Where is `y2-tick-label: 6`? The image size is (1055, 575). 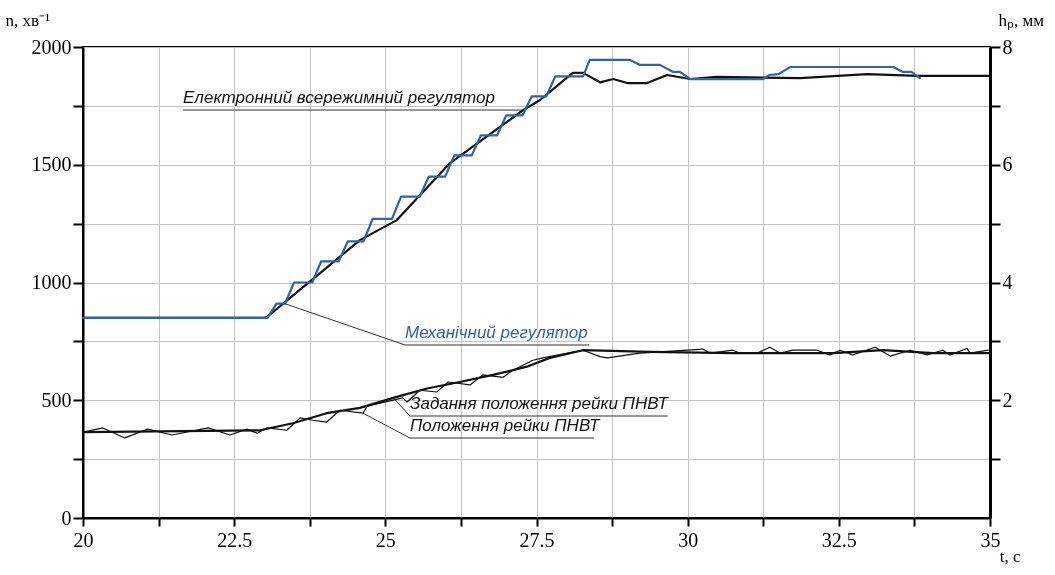
y2-tick-label: 6 is located at coordinates (1007, 164).